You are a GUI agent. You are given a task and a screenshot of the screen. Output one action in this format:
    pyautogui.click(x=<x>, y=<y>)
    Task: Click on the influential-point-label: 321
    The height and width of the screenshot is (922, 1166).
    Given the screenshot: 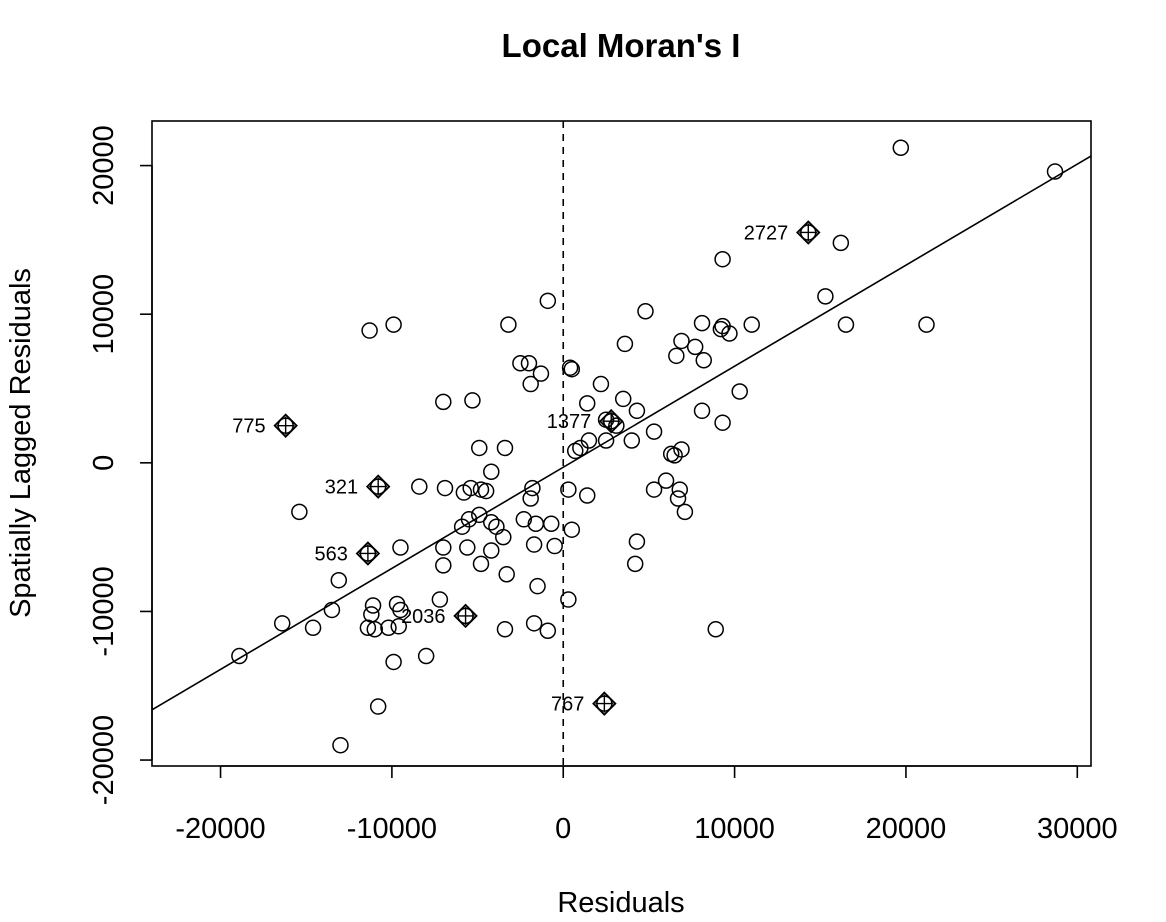 What is the action you would take?
    pyautogui.click(x=341, y=488)
    